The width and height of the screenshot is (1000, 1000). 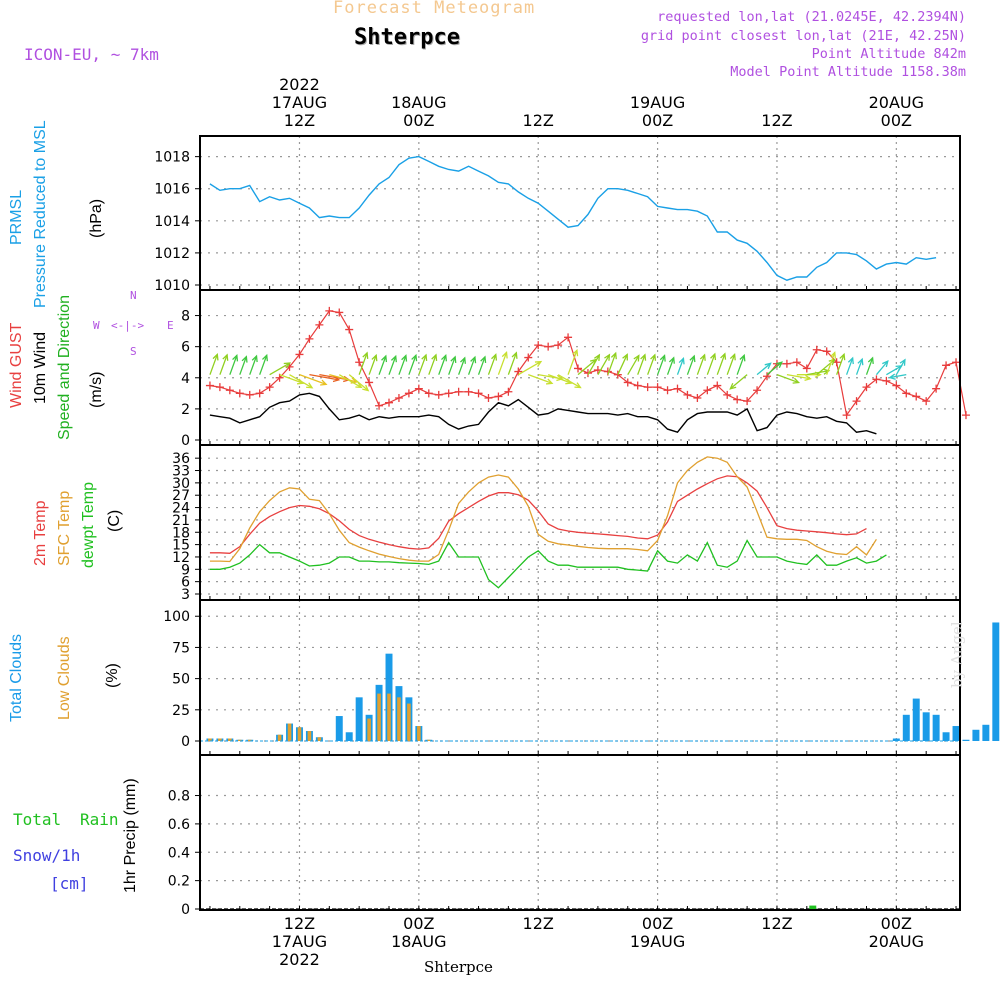 What do you see at coordinates (181, 648) in the screenshot?
I see `y-tick-label: 75` at bounding box center [181, 648].